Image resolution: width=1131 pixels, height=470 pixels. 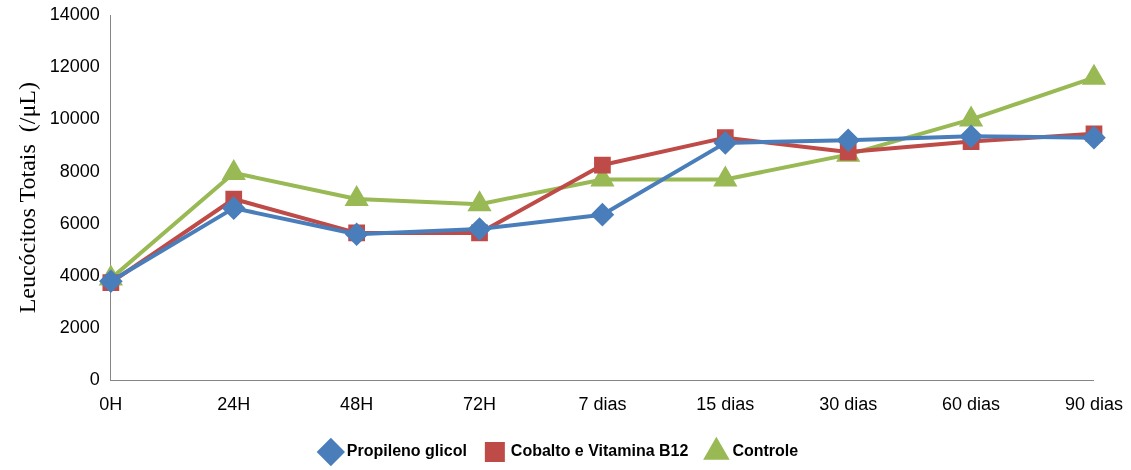 I want to click on x-tick-label: 7 dias, so click(x=602, y=404).